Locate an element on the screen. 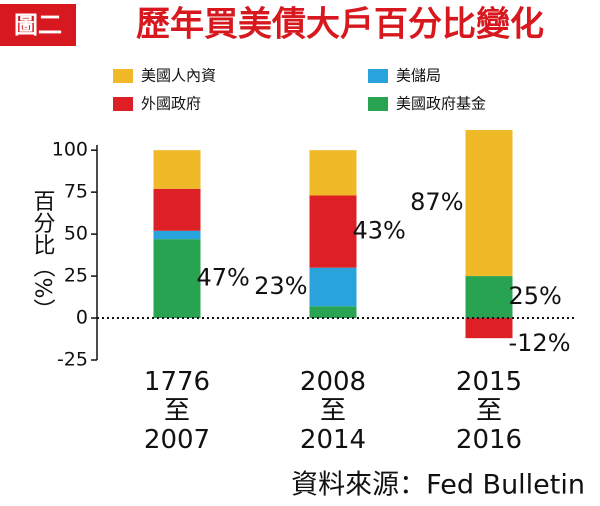 This screenshot has width=600, height=506. y-tick-label: 75 is located at coordinates (76, 192).